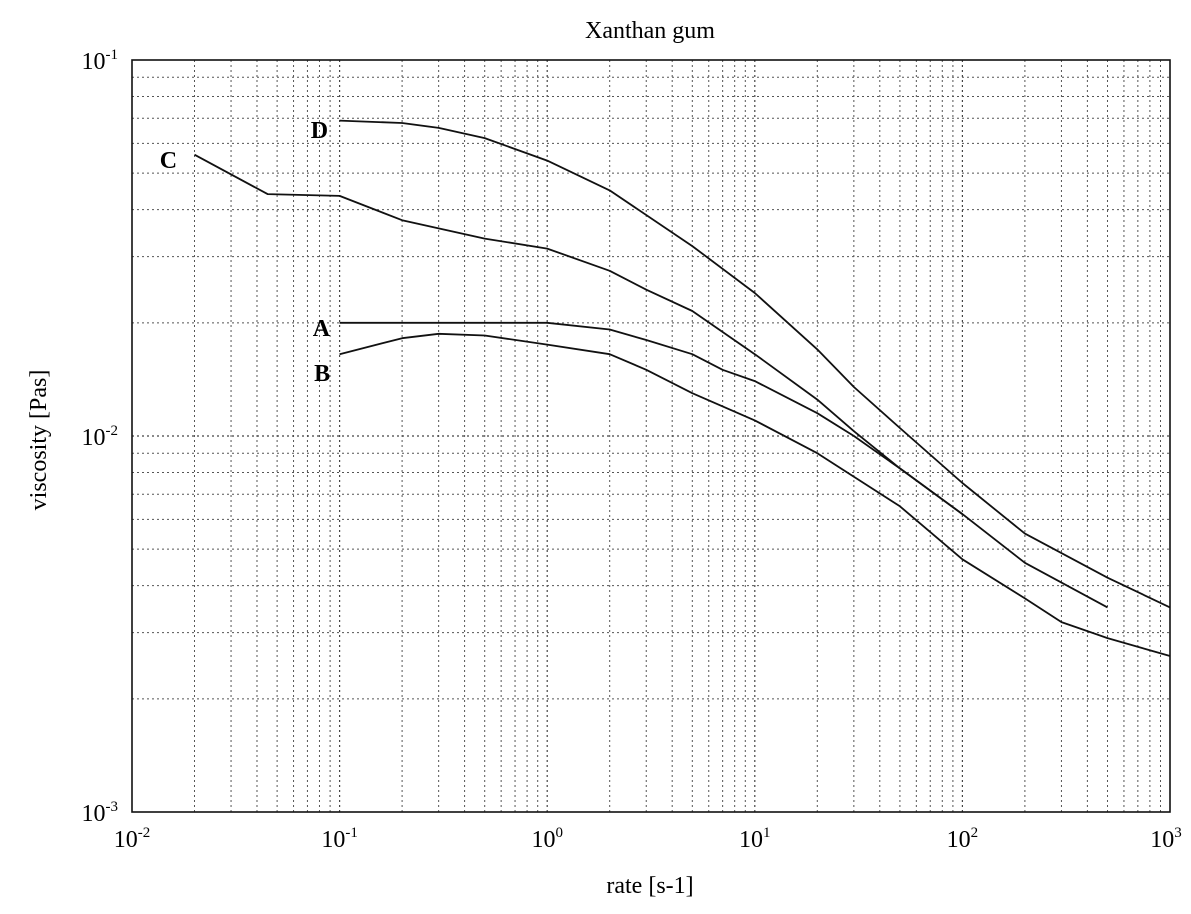 This screenshot has height=914, width=1191. What do you see at coordinates (559, 833) in the screenshot?
I see `tick-exponent: 0` at bounding box center [559, 833].